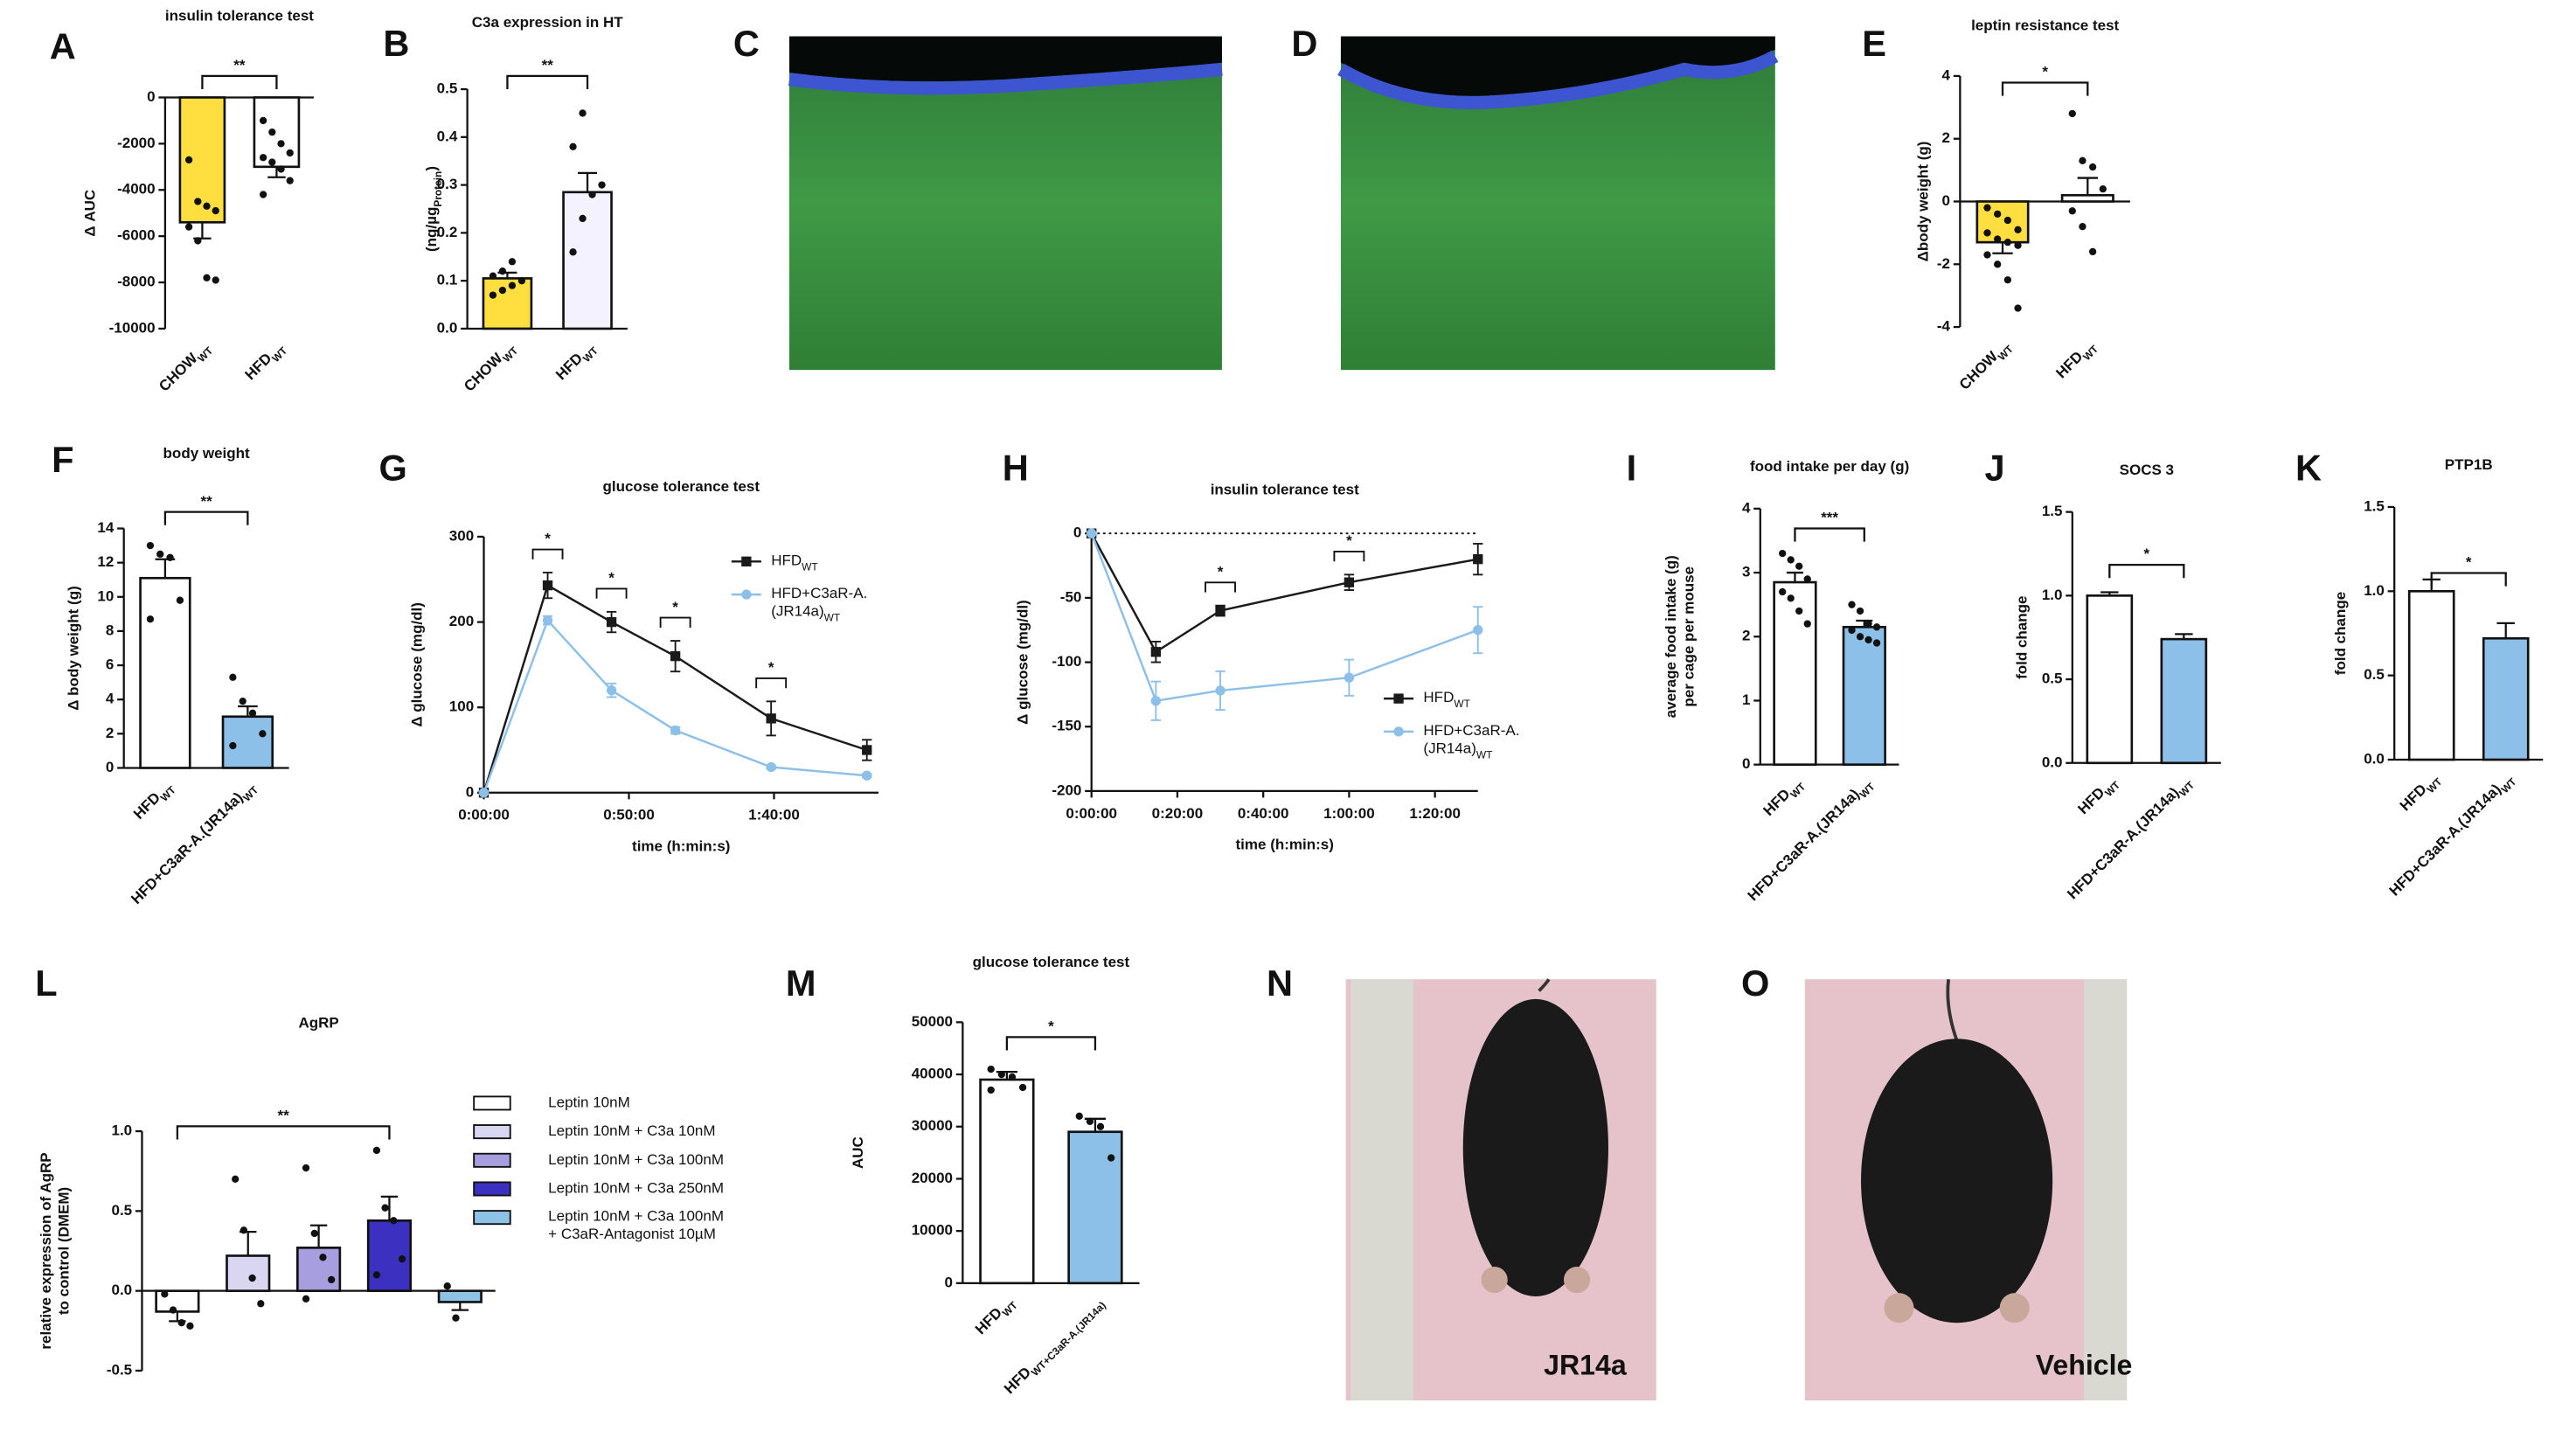  I want to click on text-span: to control (DMEM), so click(64, 1251).